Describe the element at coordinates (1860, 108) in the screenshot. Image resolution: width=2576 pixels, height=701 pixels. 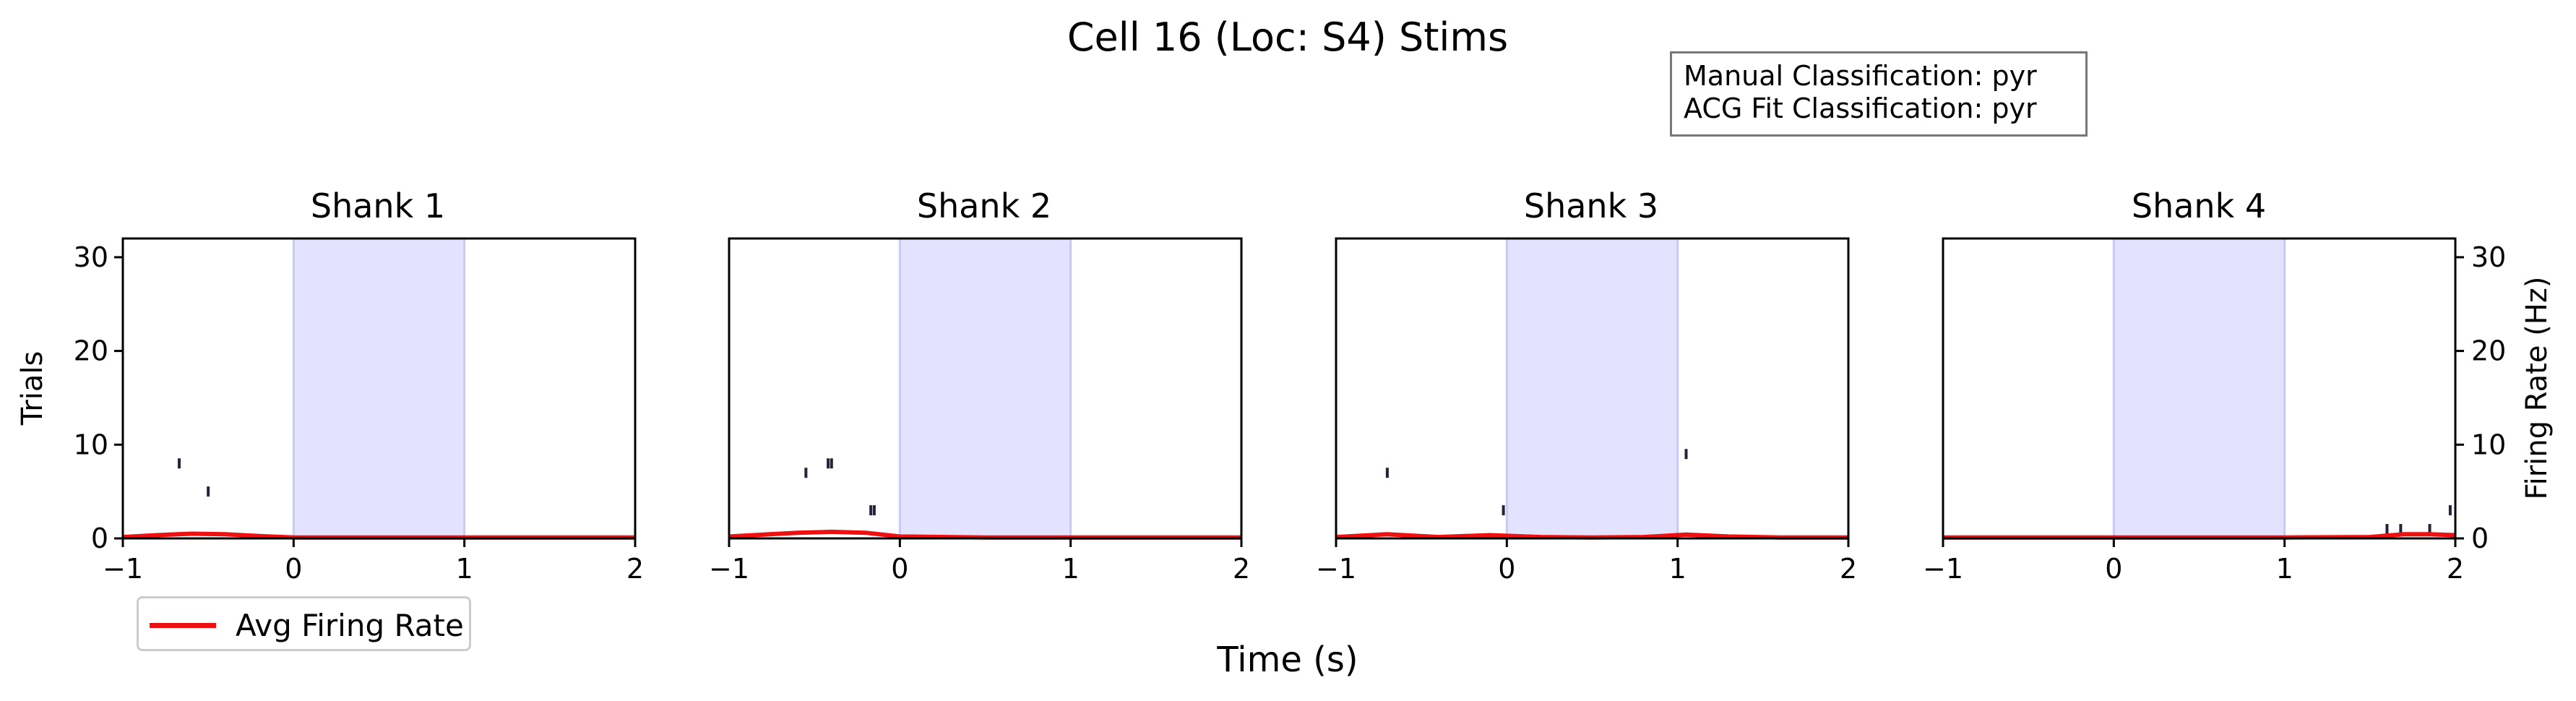
I see `acg-fit-classification: ACG Fit Classification: pyr` at that location.